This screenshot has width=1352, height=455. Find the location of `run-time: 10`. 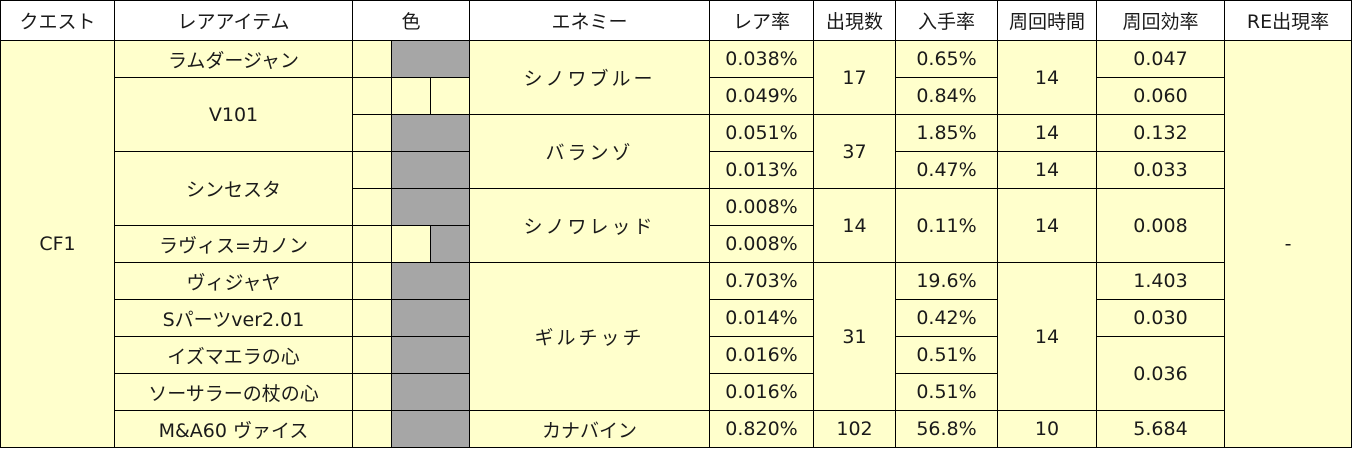

run-time: 10 is located at coordinates (1047, 429).